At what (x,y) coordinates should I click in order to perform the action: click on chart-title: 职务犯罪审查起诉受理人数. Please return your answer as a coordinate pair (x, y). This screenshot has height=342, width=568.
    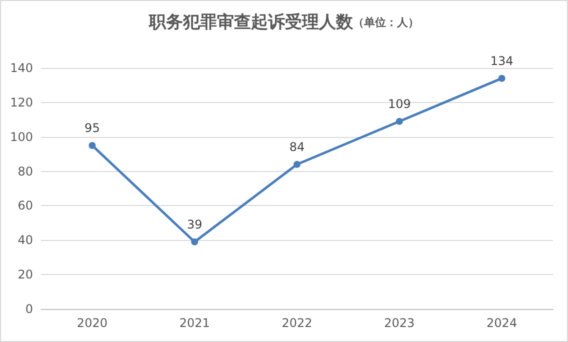
    Looking at the image, I should click on (251, 22).